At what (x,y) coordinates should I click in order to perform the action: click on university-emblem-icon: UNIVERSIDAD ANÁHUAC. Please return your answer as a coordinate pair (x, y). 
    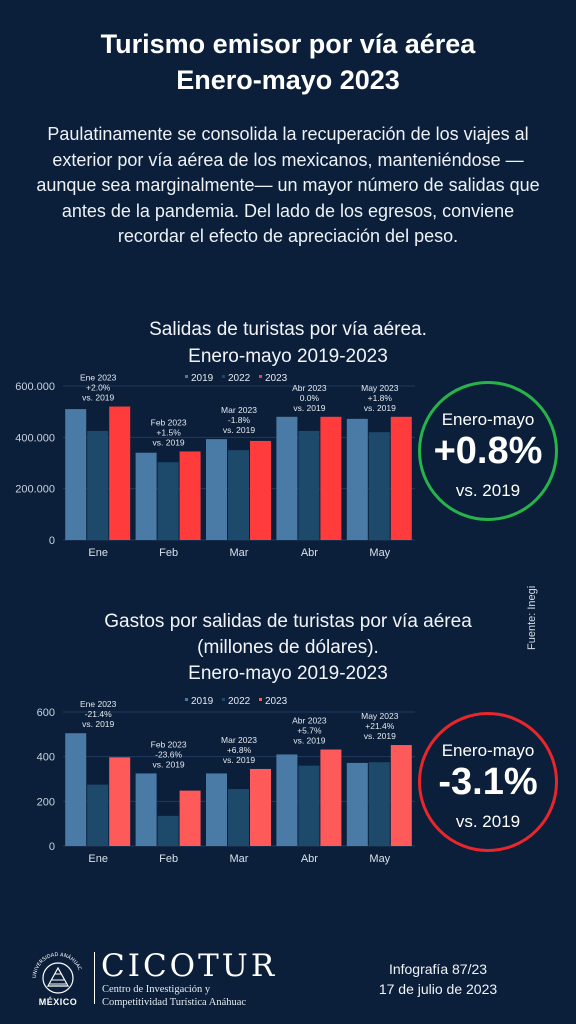
    Looking at the image, I should click on (57, 973).